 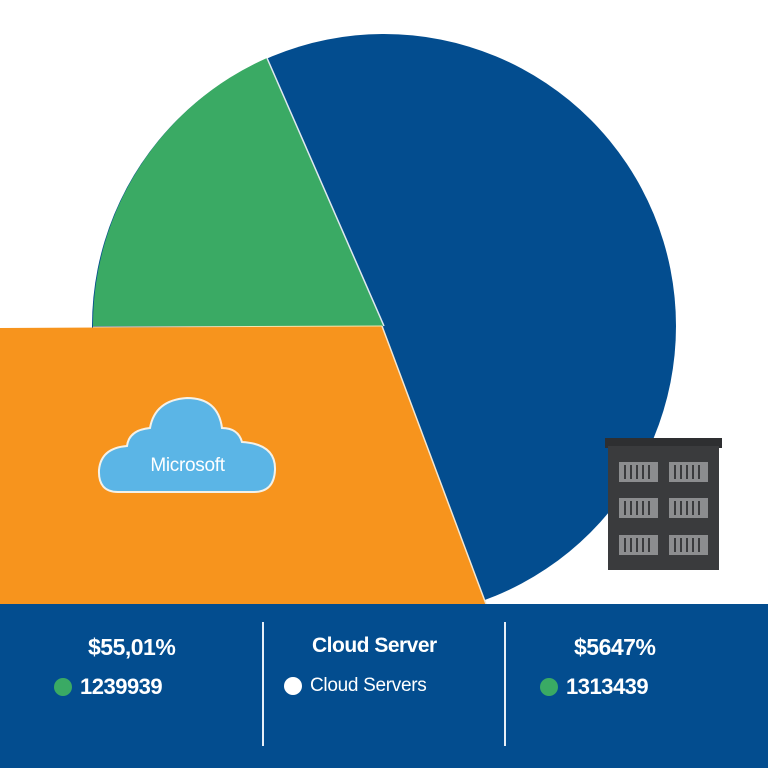 I want to click on legend-middle: Cloud Server Cloud Servers, so click(x=384, y=686).